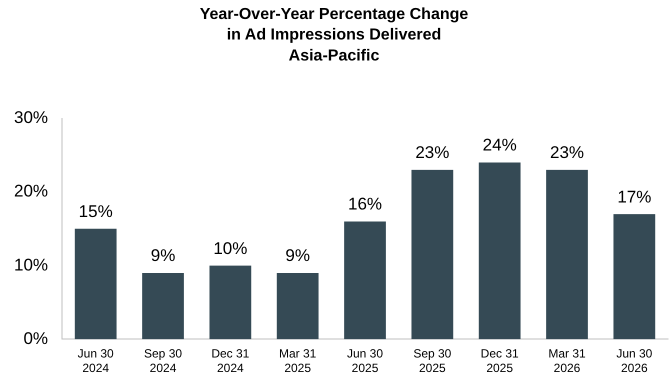  What do you see at coordinates (634, 196) in the screenshot?
I see `data-label: 17%` at bounding box center [634, 196].